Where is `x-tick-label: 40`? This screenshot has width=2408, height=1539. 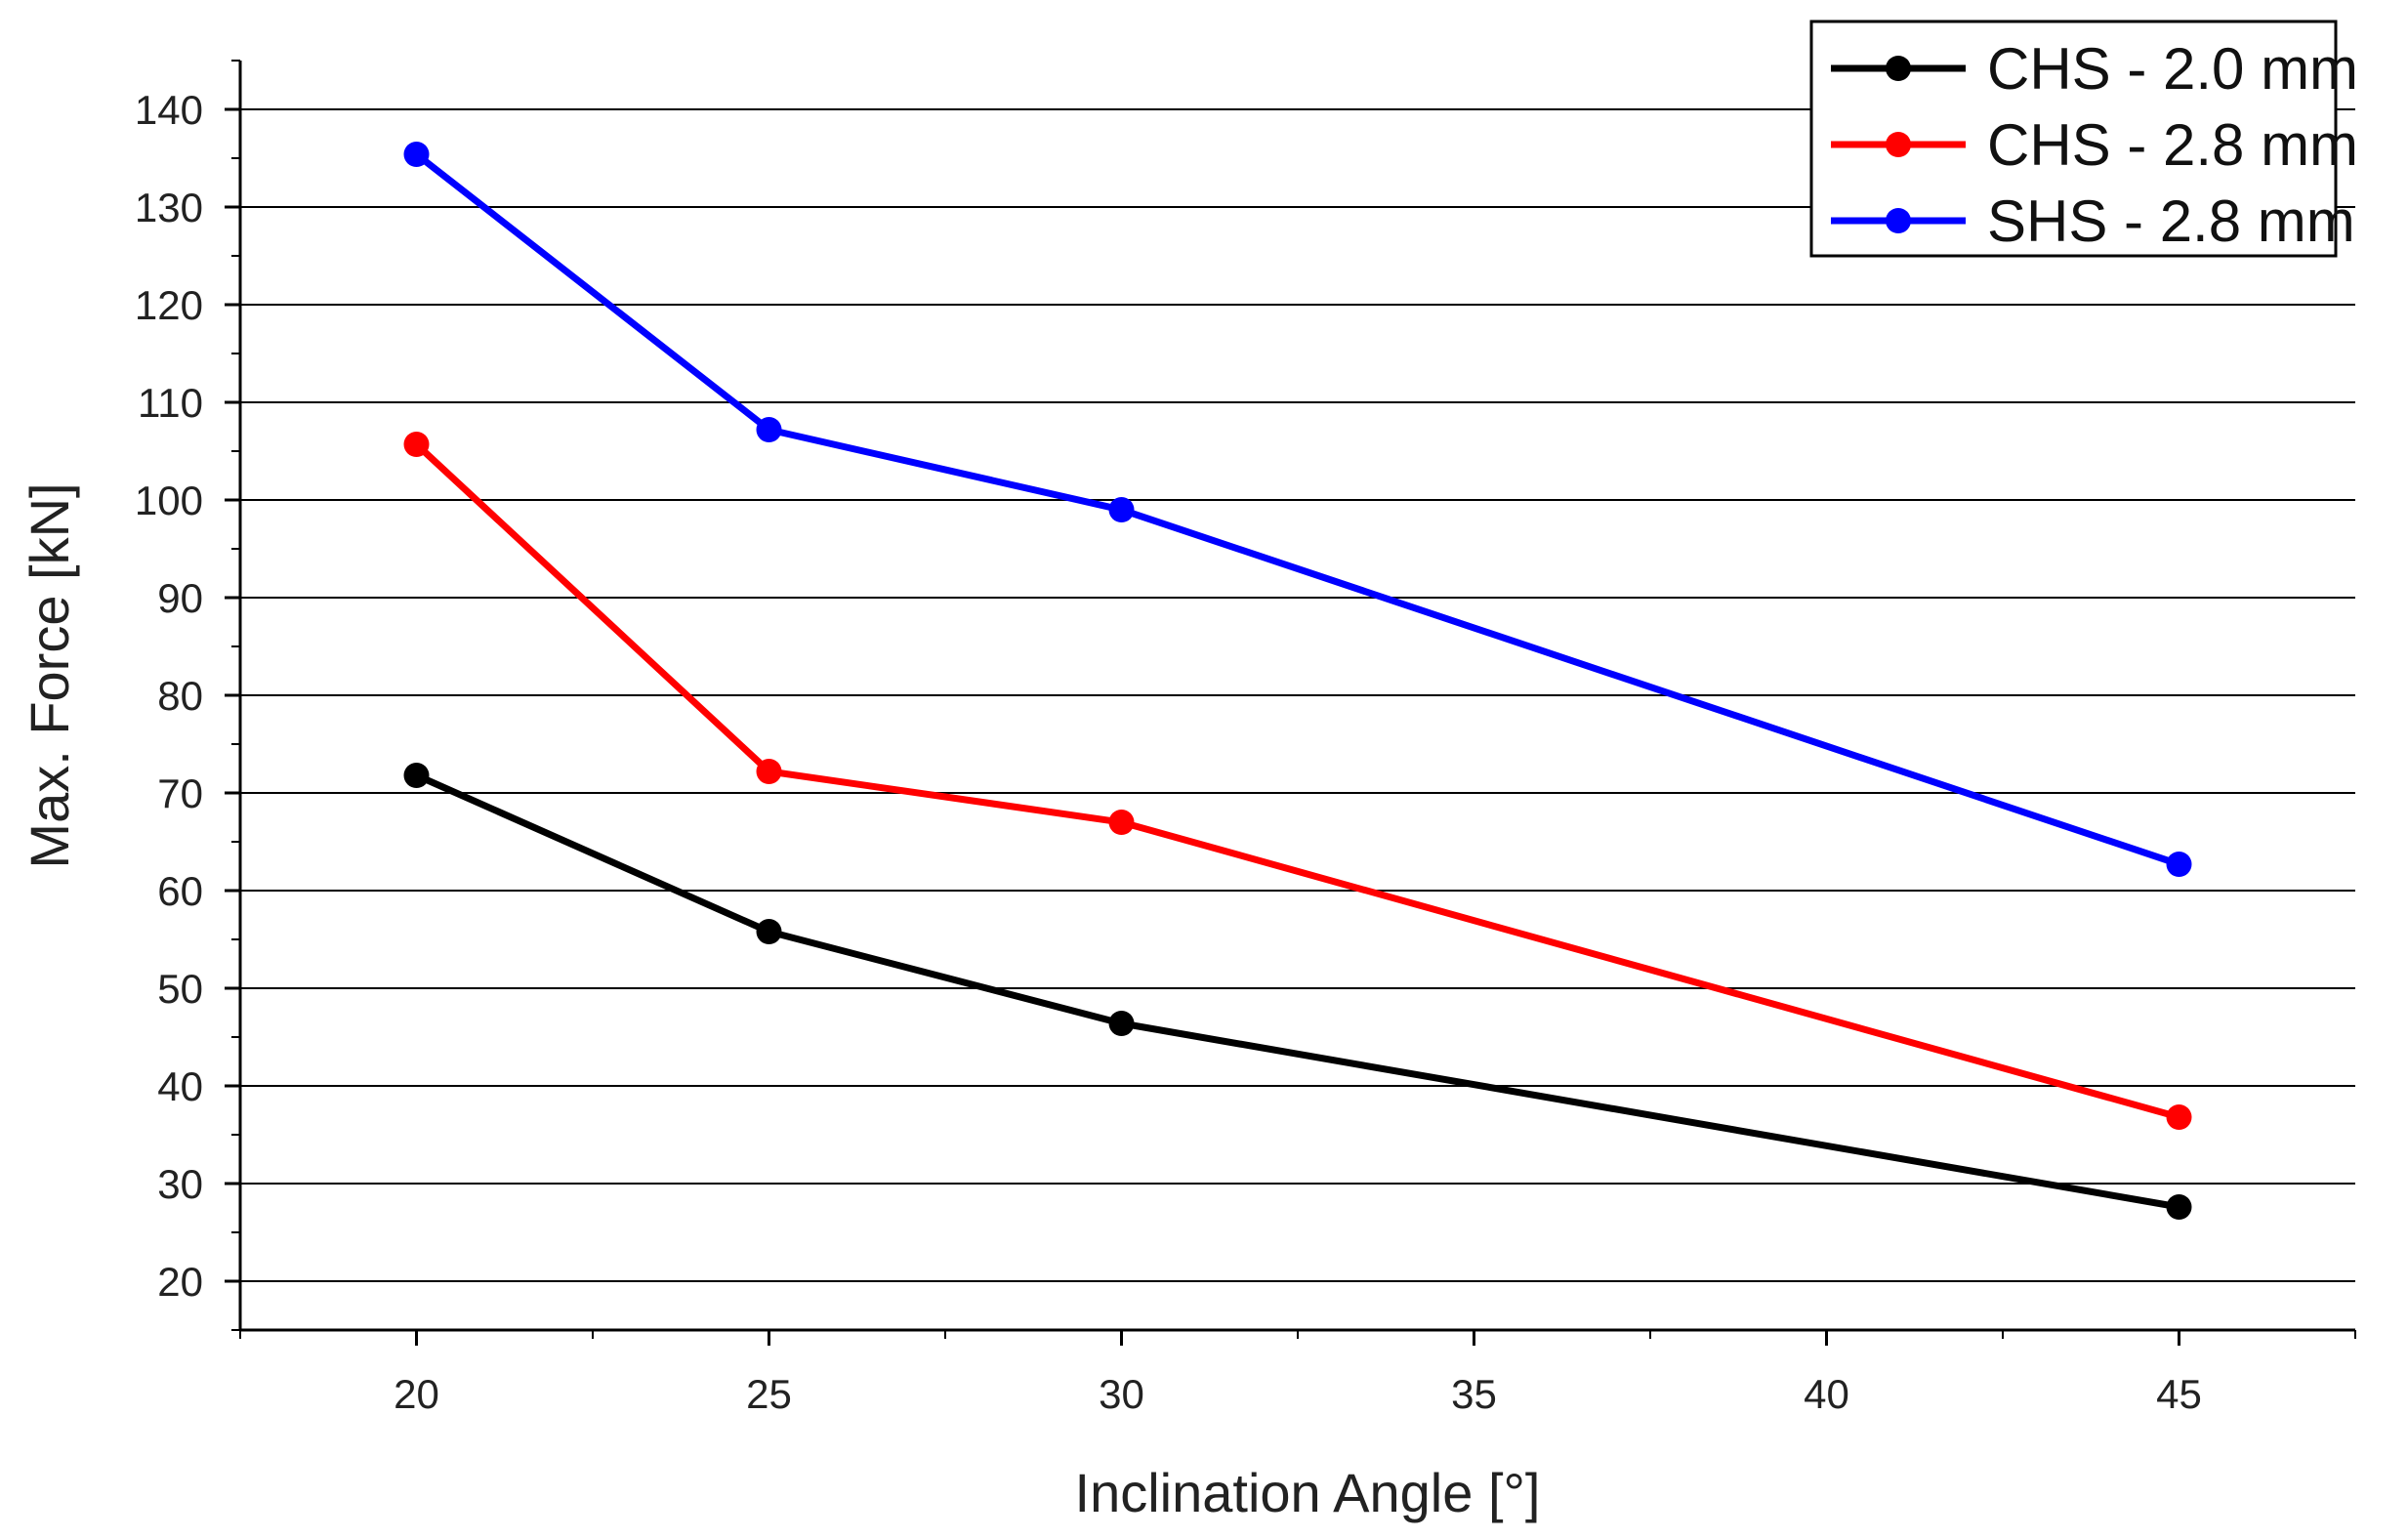 x-tick-label: 40 is located at coordinates (1826, 1394).